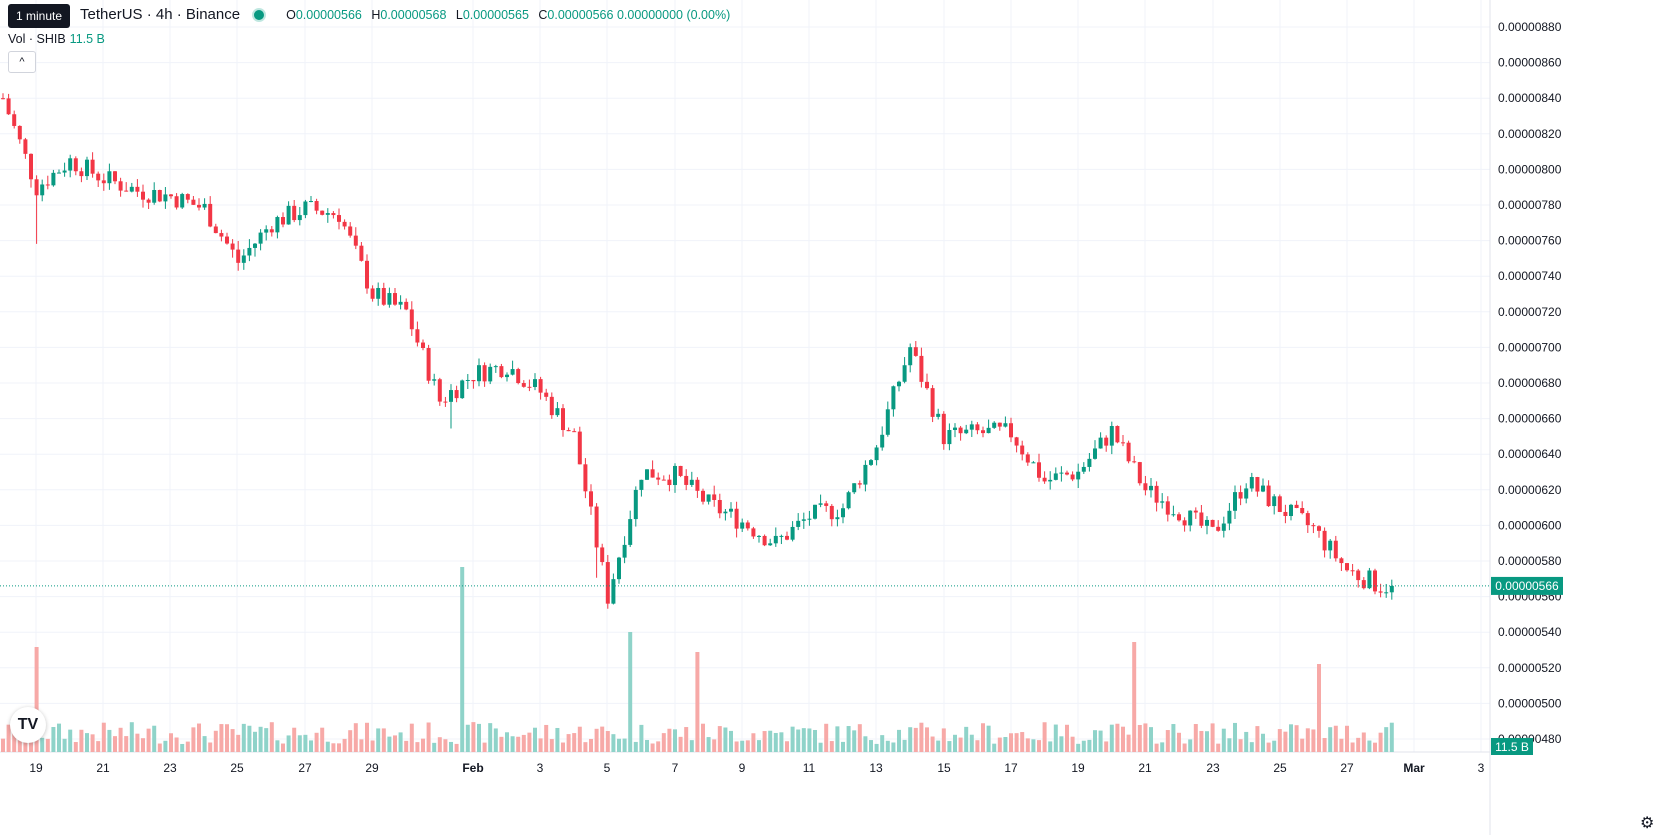  What do you see at coordinates (1647, 823) in the screenshot?
I see `gear-icon: ⚙` at bounding box center [1647, 823].